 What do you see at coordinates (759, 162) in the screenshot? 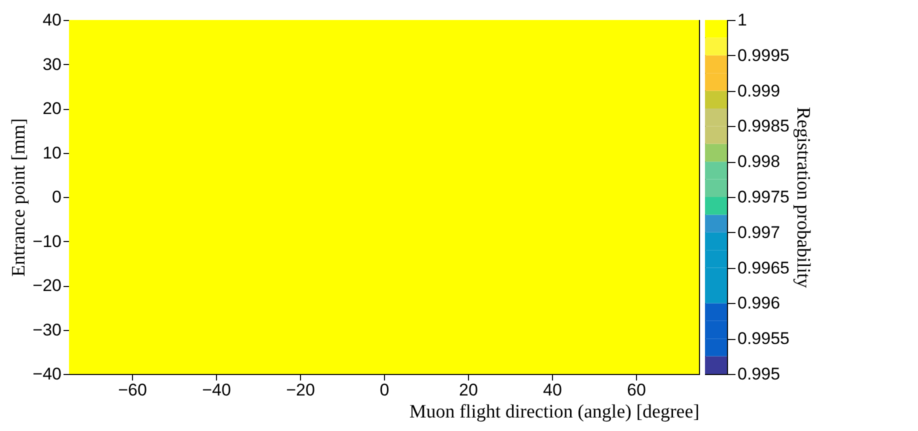
I see `color-bar-label: 0.998` at bounding box center [759, 162].